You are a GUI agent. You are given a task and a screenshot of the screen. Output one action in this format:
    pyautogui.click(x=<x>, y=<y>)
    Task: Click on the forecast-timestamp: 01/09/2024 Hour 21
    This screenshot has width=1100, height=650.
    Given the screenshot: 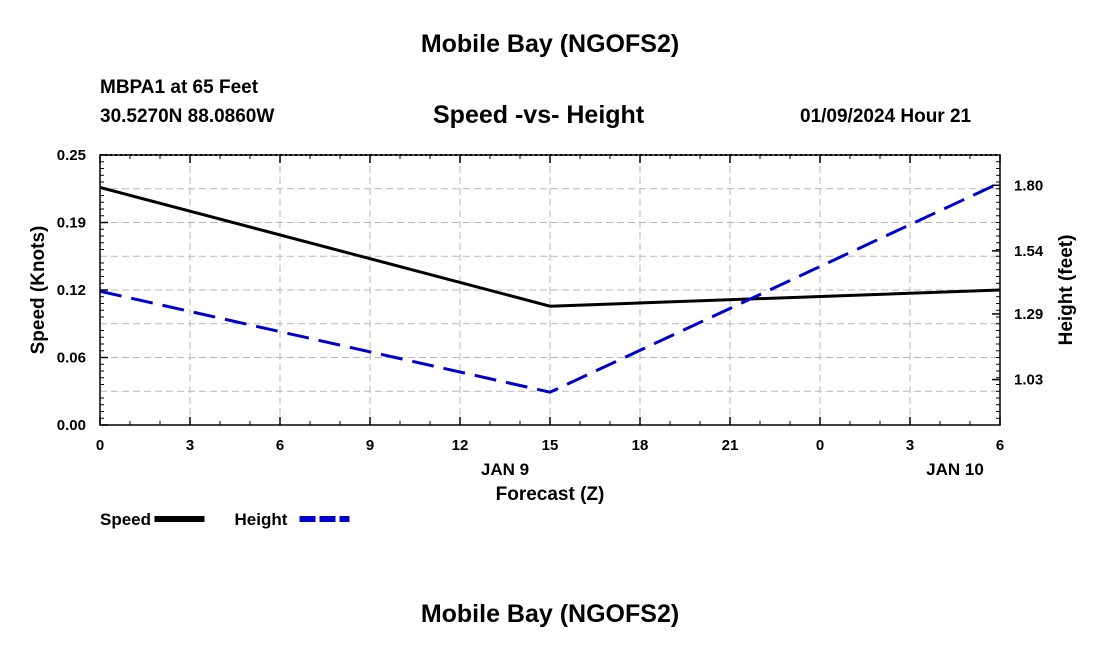 What is the action you would take?
    pyautogui.click(x=886, y=116)
    